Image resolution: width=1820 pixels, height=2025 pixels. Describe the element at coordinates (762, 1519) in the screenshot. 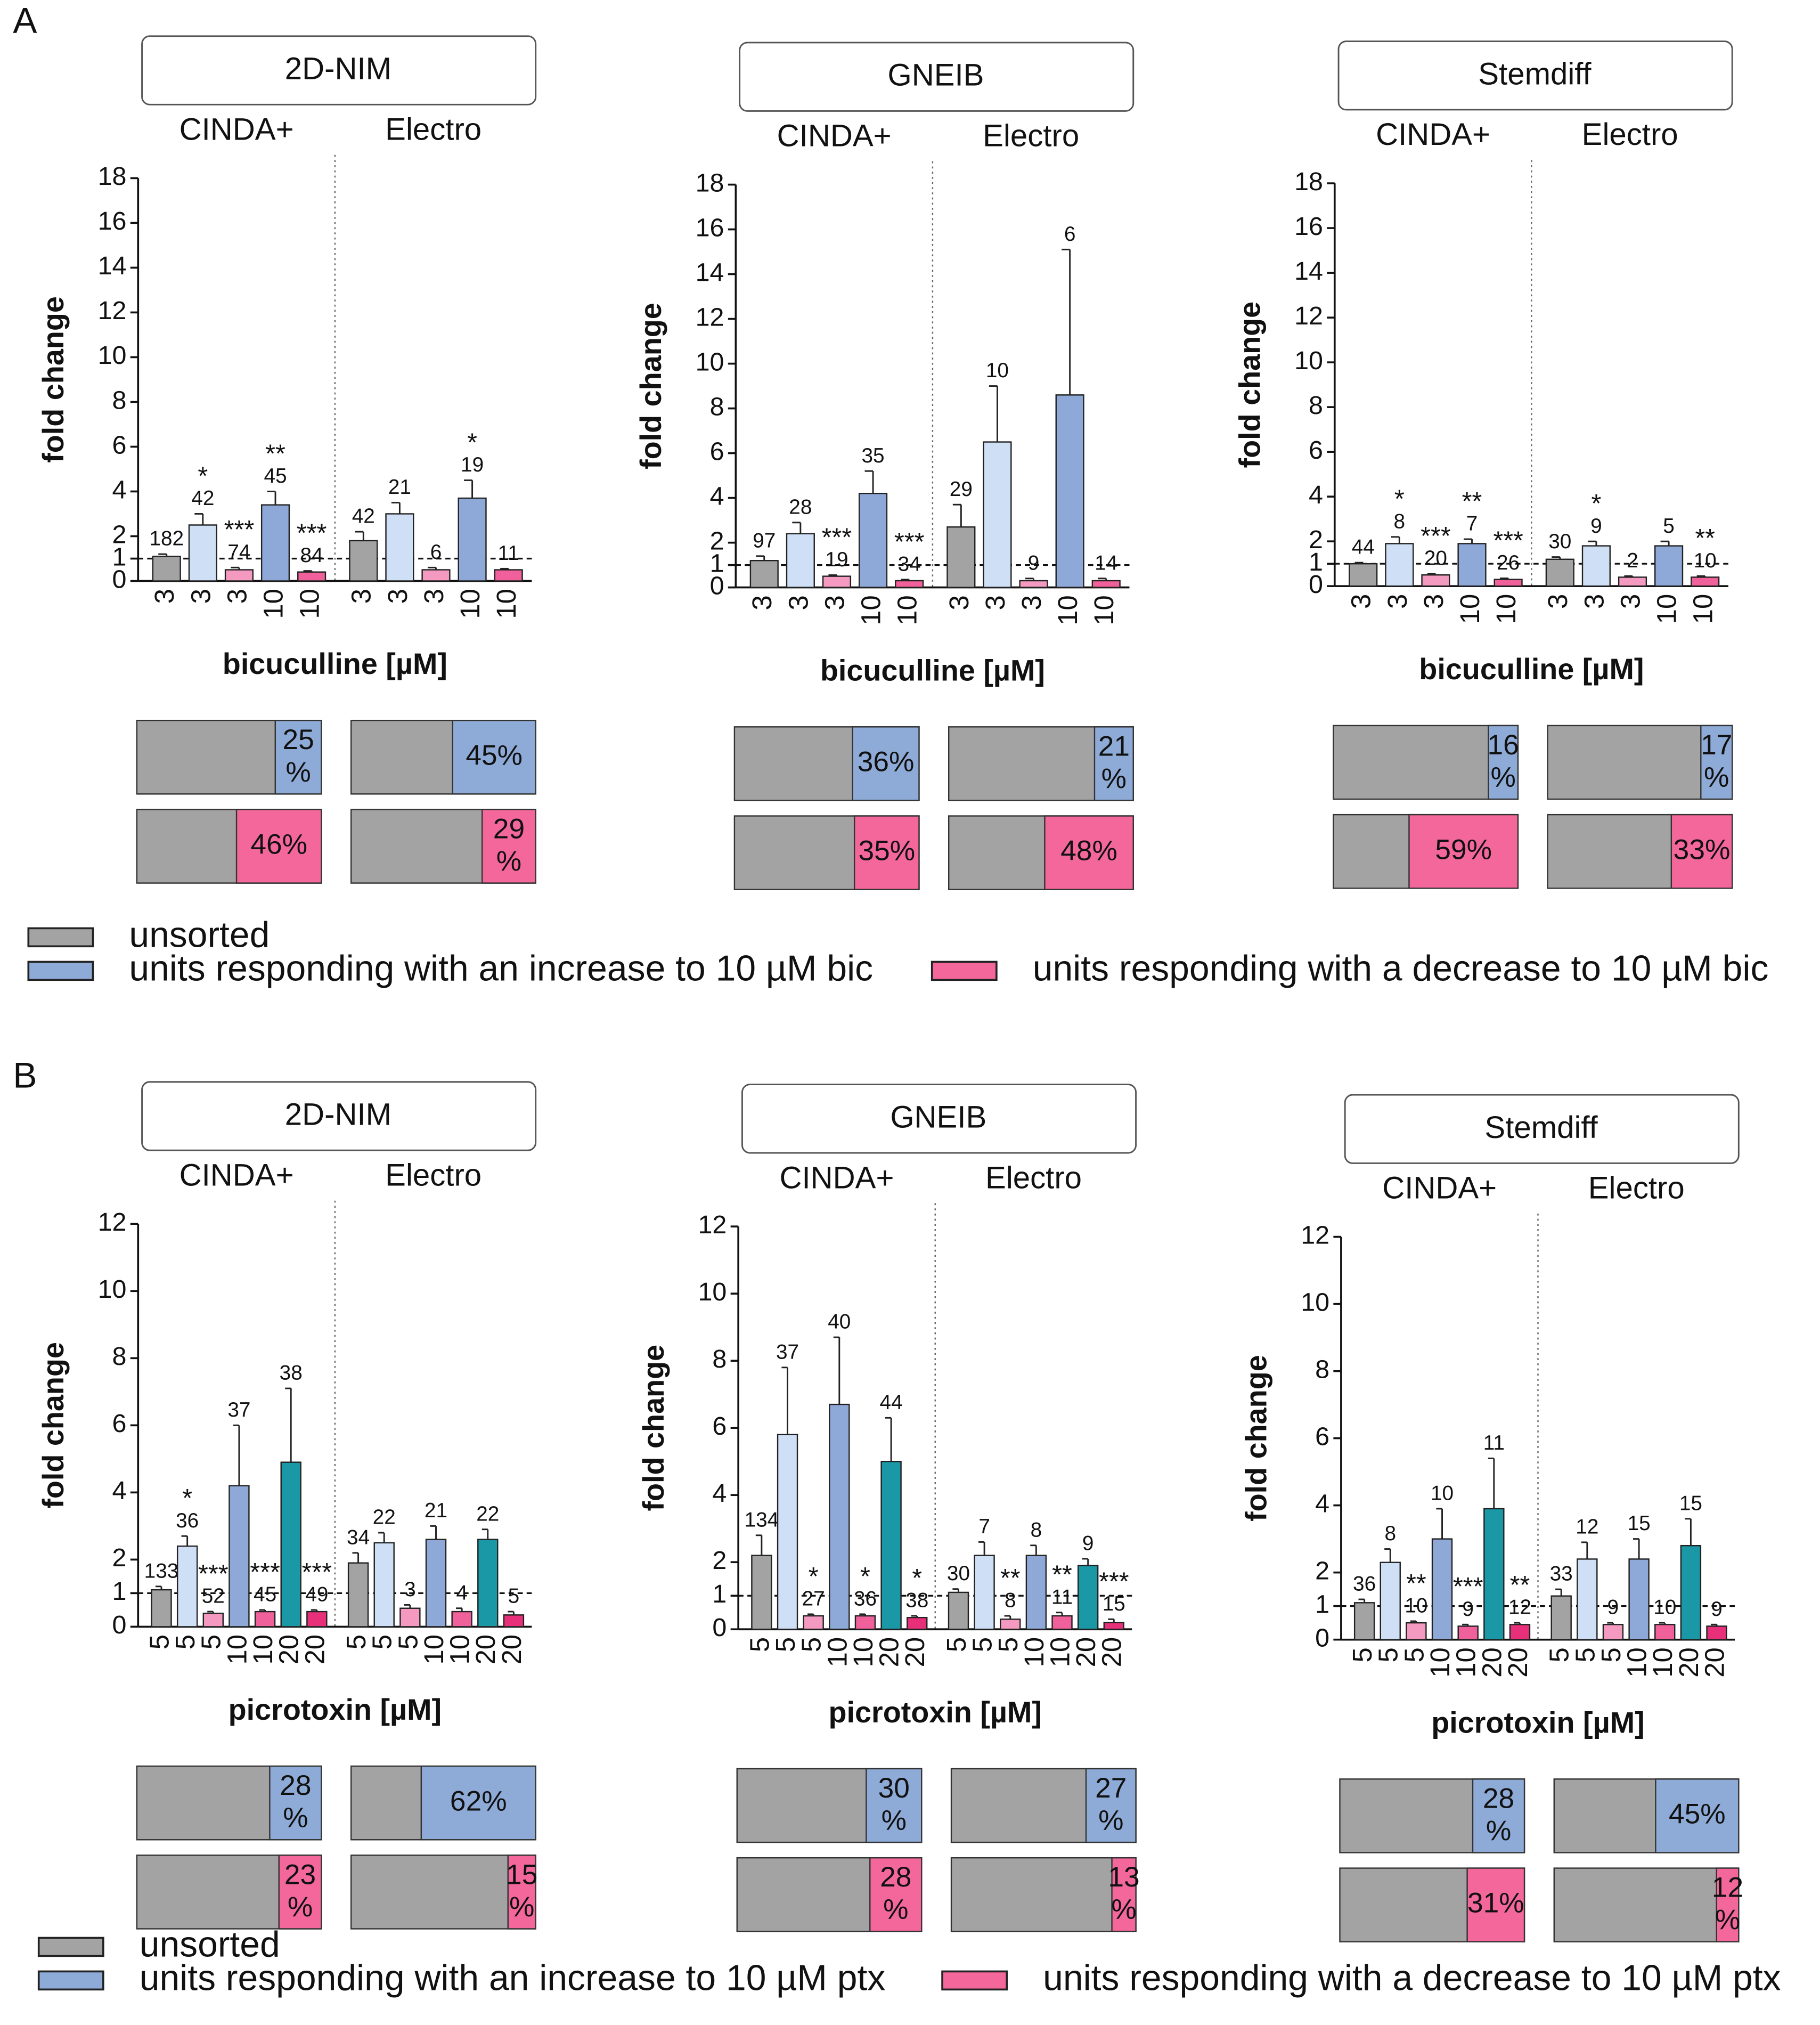

I see `n-label: 134` at that location.